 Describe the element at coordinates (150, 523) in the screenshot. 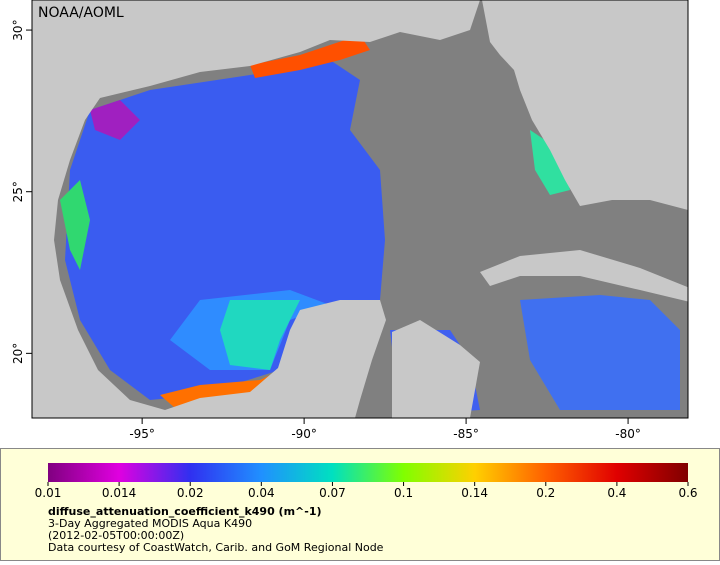

I see `legend-line: 3-Day Aggregated MODIS Aqua K490` at that location.